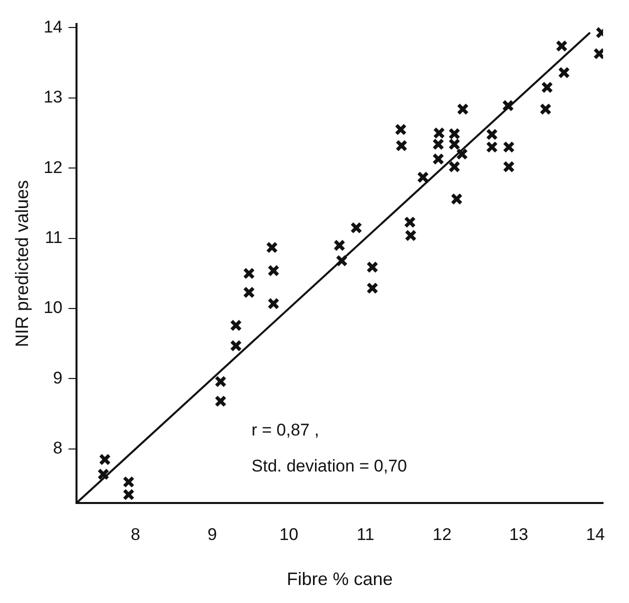 This screenshot has height=603, width=629. Describe the element at coordinates (53, 167) in the screenshot. I see `y-tick-label: 12` at that location.